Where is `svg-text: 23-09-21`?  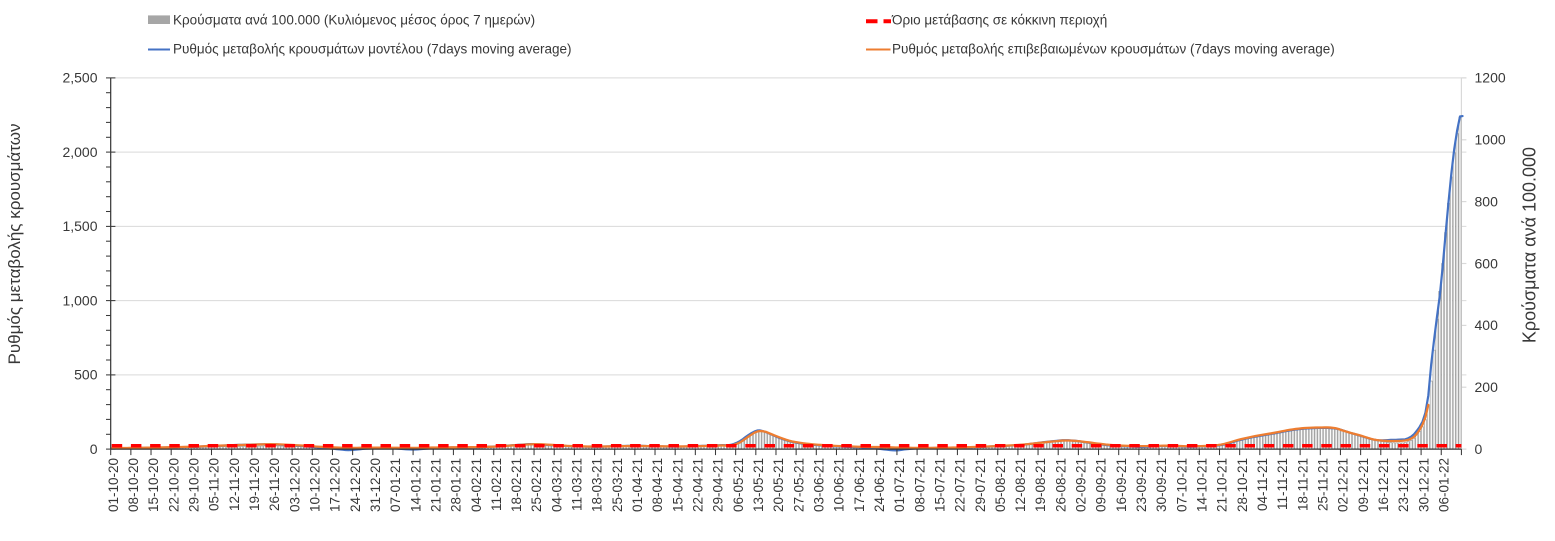
svg-text: 23-09-21 is located at coordinates (1141, 485).